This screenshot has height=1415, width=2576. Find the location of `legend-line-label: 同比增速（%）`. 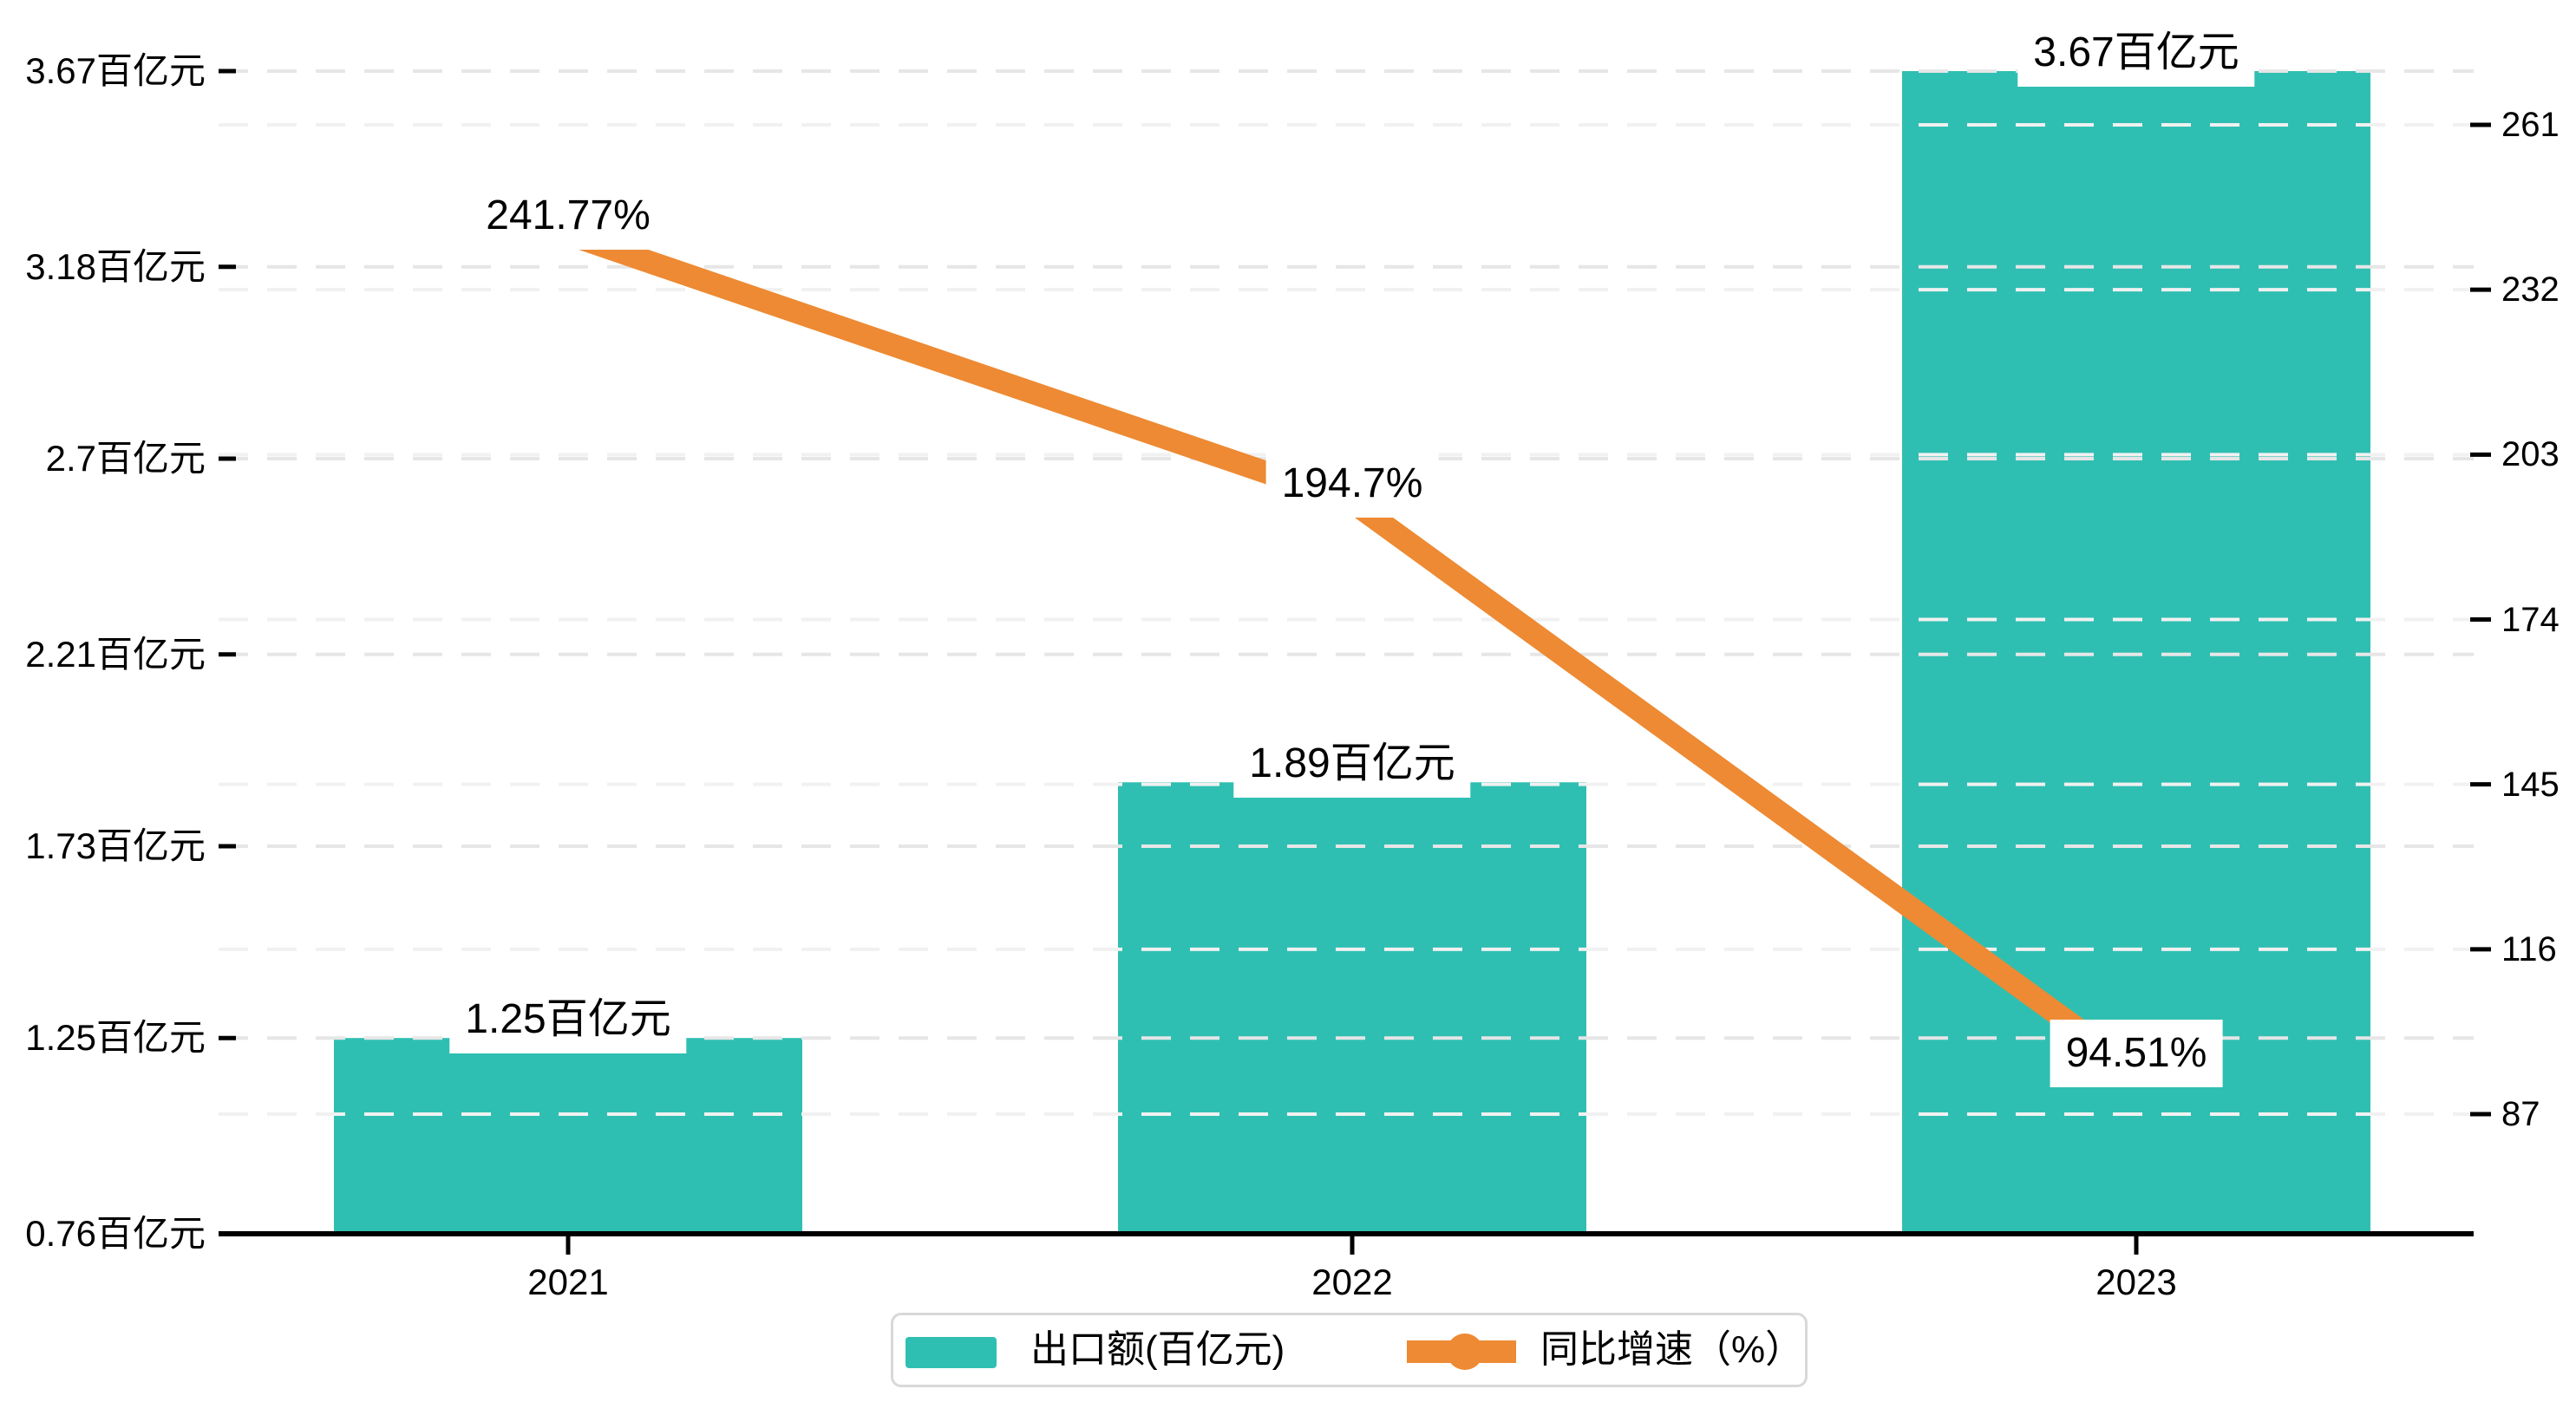

legend-line-label: 同比增速（%） is located at coordinates (1672, 1349).